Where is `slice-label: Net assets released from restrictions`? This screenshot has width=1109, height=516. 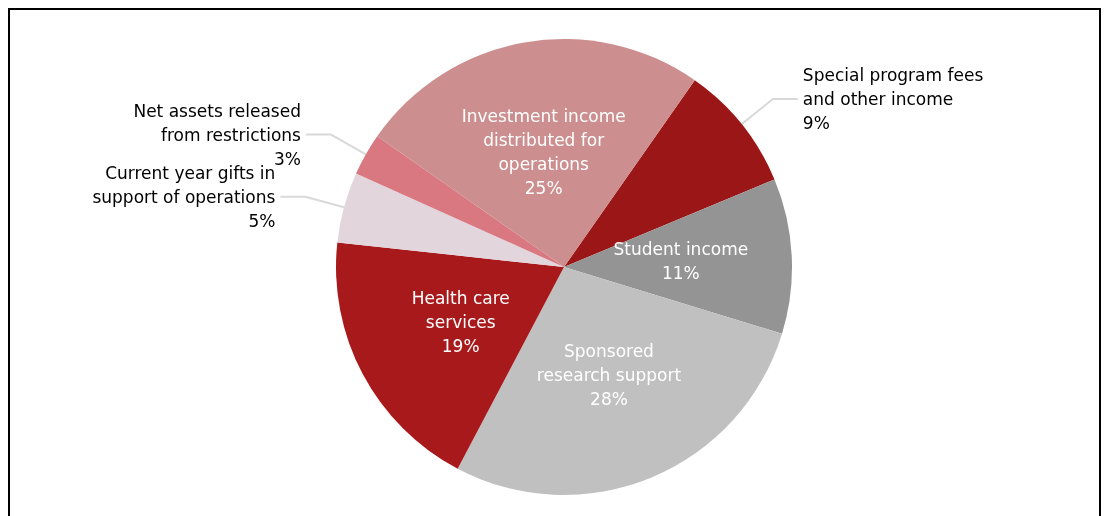 slice-label: Net assets released from restrictions is located at coordinates (217, 122).